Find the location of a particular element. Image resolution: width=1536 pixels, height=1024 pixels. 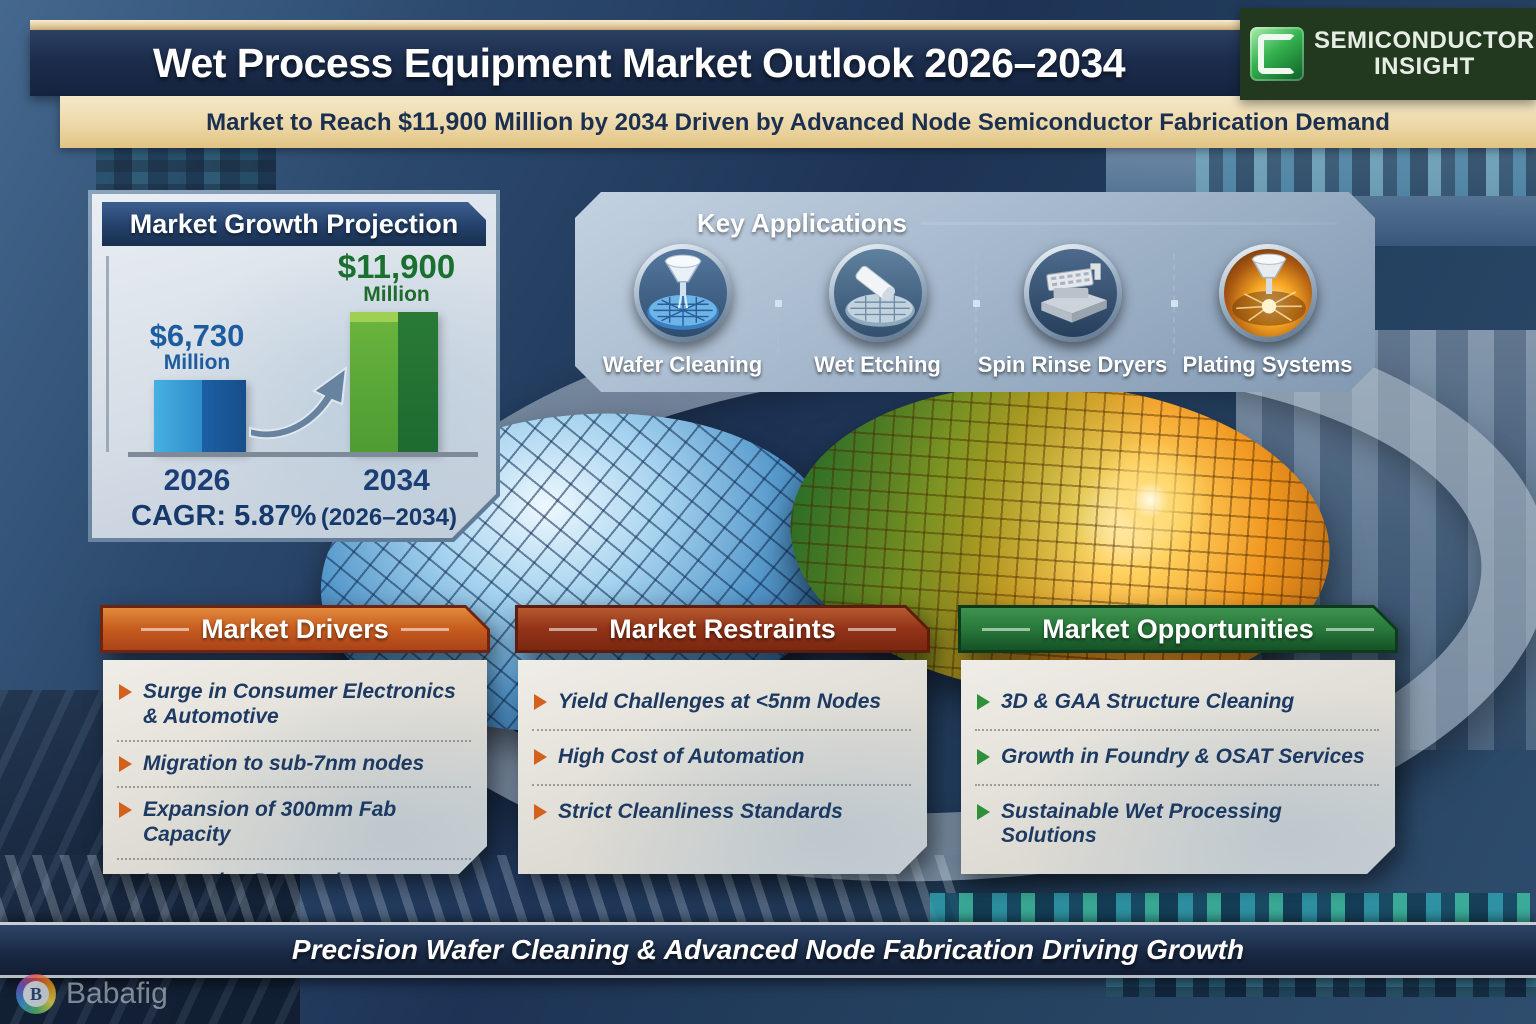

watermark-text: Babafig is located at coordinates (117, 993).